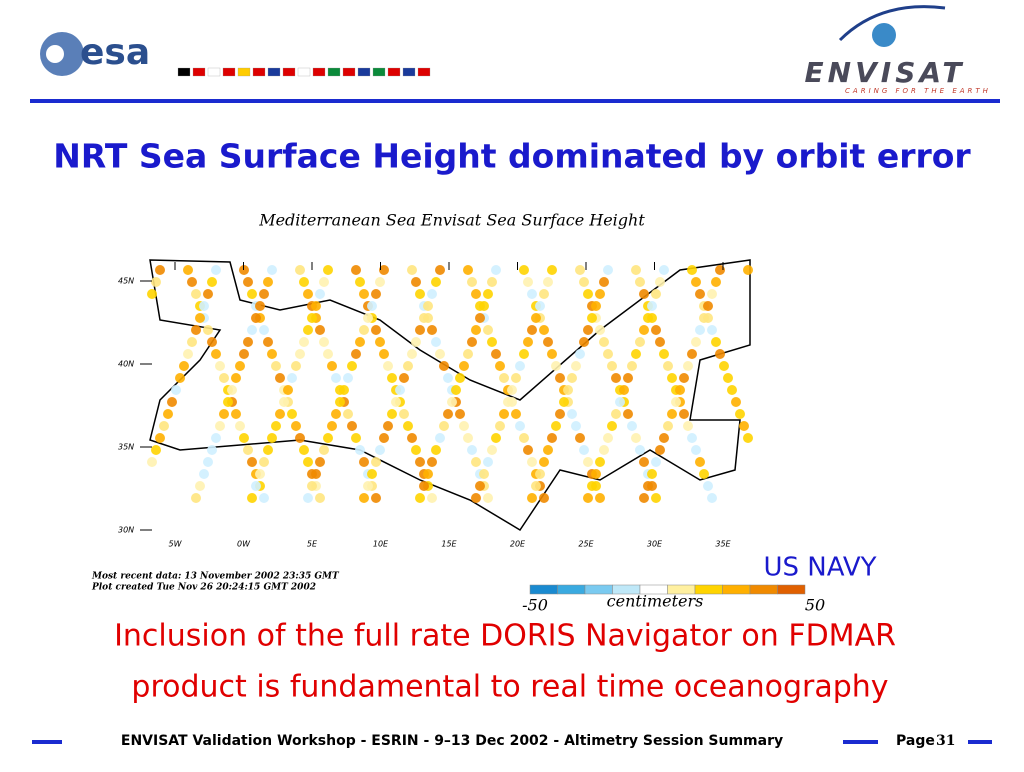  What do you see at coordinates (535, 605) in the screenshot?
I see `colorbar-min: -50` at bounding box center [535, 605].